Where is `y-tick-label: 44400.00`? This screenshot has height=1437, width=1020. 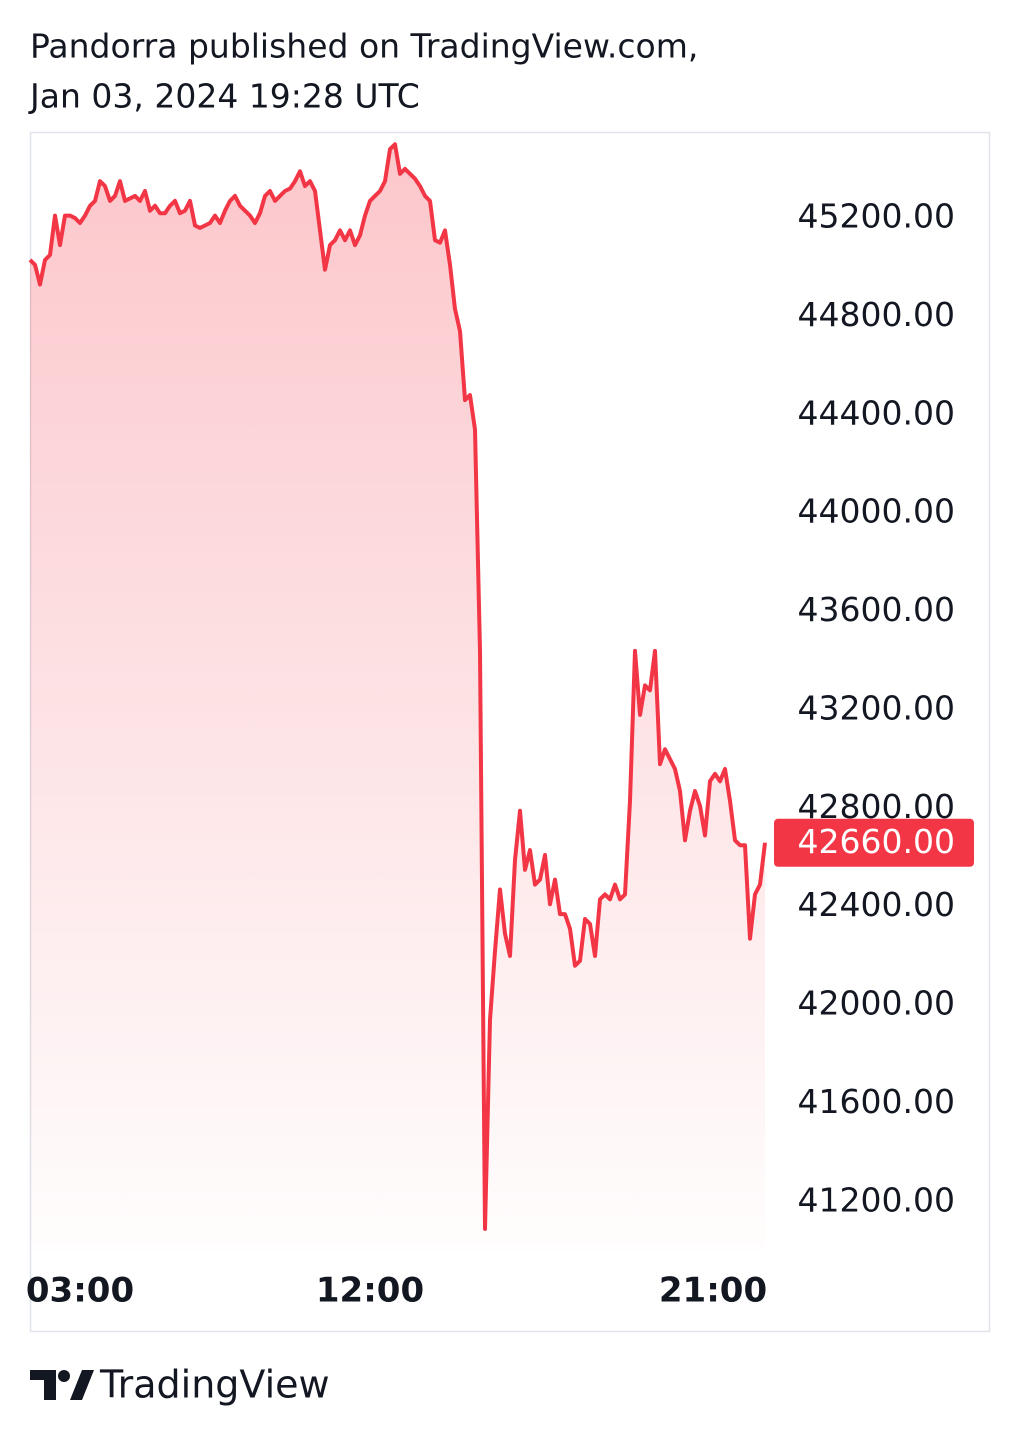
y-tick-label: 44400.00 is located at coordinates (876, 412).